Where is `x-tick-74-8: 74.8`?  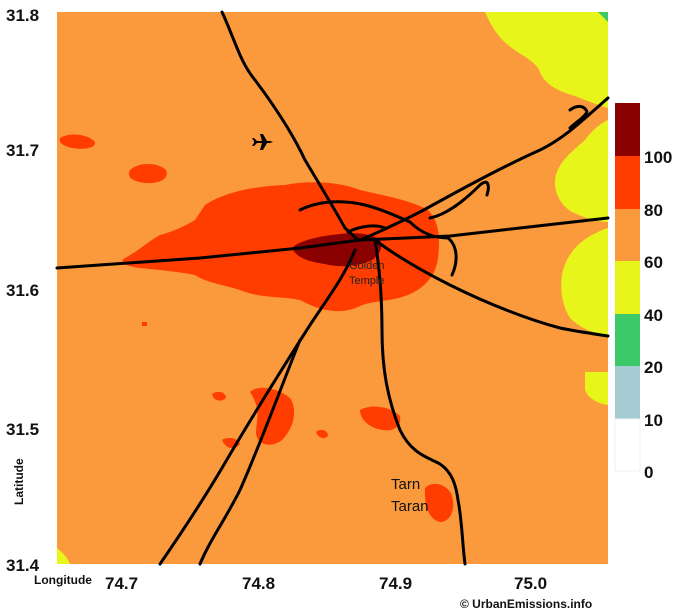
x-tick-74-8: 74.8 is located at coordinates (259, 583).